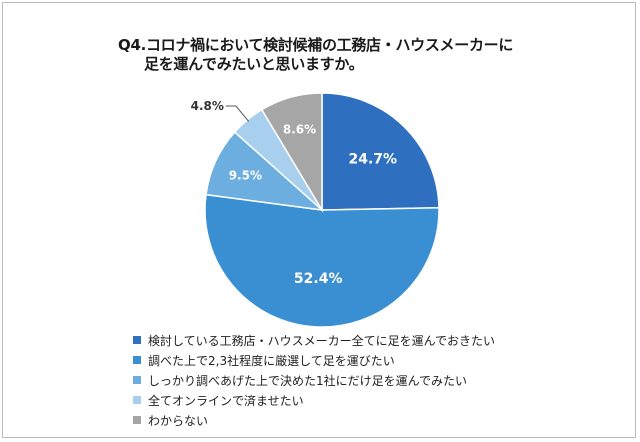 The width and height of the screenshot is (640, 442). Describe the element at coordinates (373, 400) in the screenshot. I see `legend-item: 全てオンラインで済ませたい` at that location.